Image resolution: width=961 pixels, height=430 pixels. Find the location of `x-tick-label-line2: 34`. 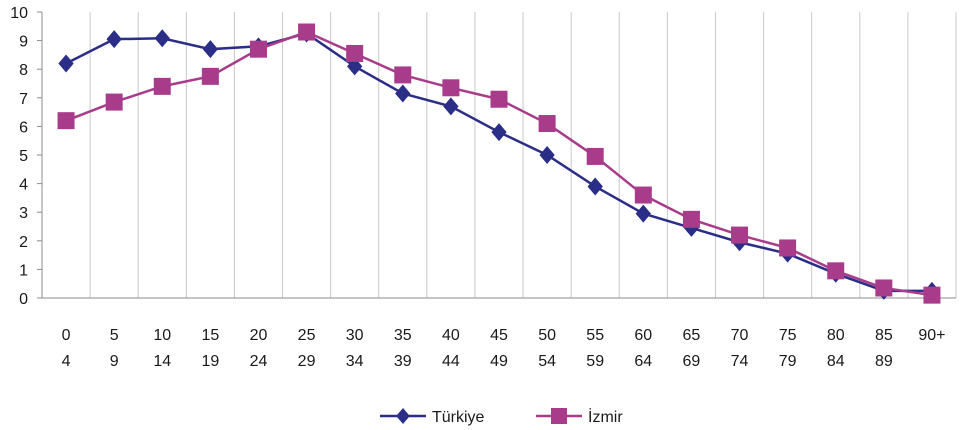

x-tick-label-line2: 34 is located at coordinates (355, 361).